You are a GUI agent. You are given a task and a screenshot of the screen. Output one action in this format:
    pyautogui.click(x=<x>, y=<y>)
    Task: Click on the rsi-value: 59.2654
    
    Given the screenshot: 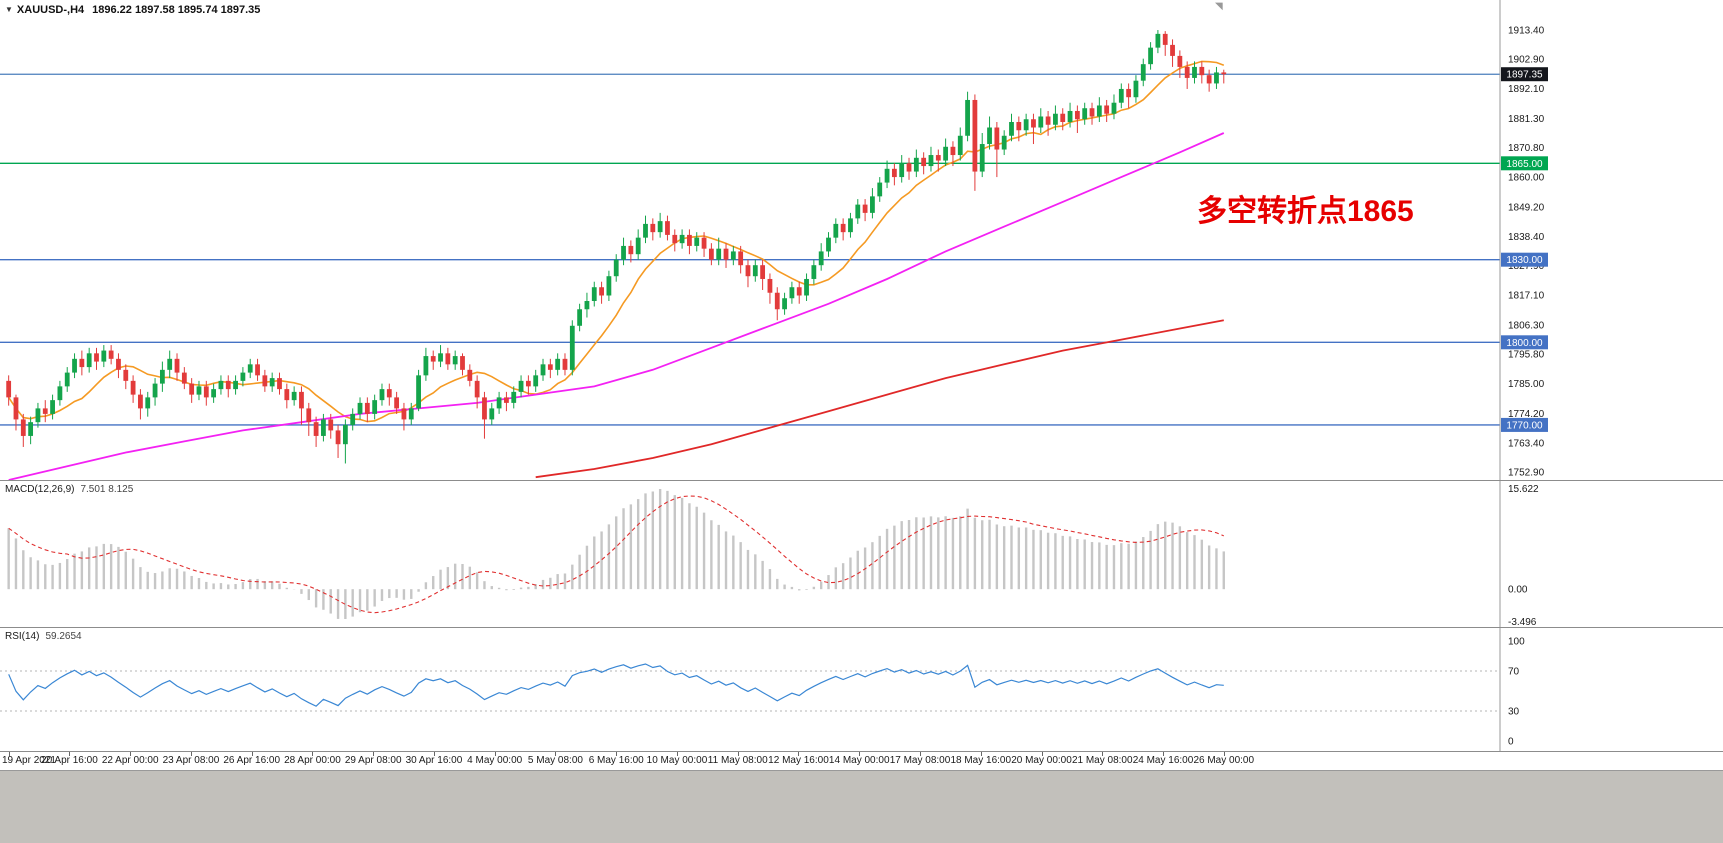 What is the action you would take?
    pyautogui.click(x=63, y=636)
    